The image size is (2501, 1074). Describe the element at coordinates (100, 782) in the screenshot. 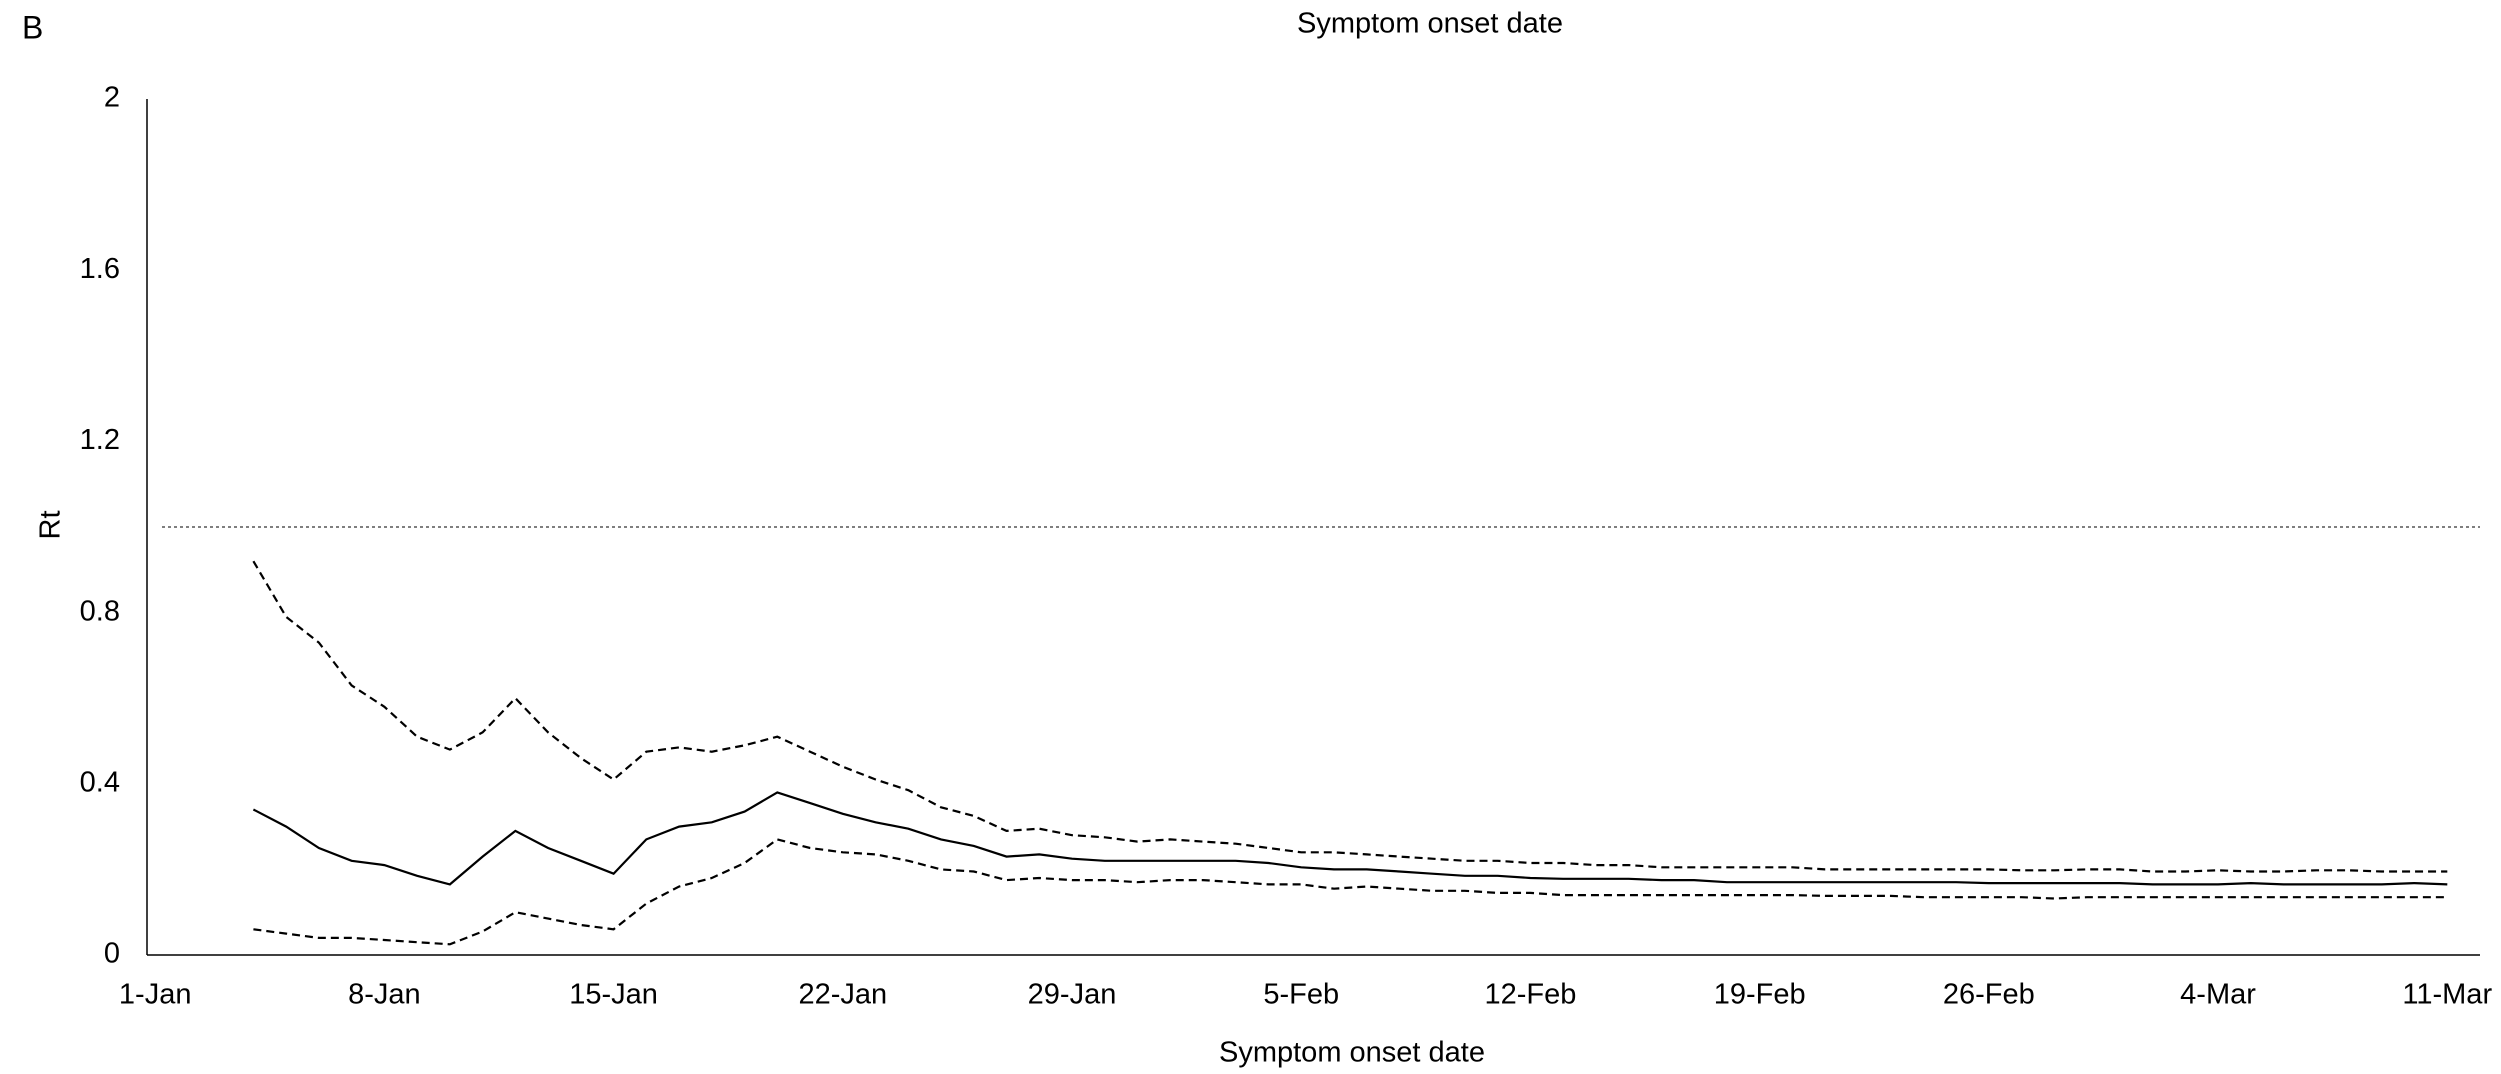

I see `y-tick-label: 0.4` at that location.